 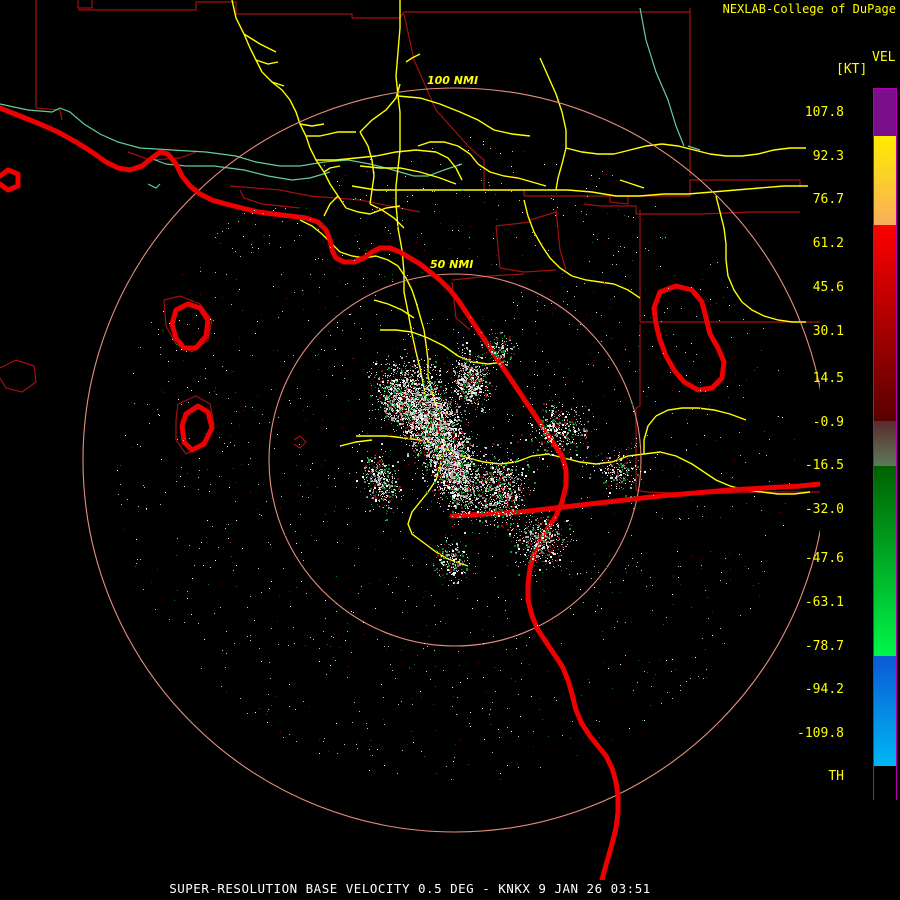 What do you see at coordinates (885, 561) in the screenshot?
I see `colorbar-segment-green-ramp` at bounding box center [885, 561].